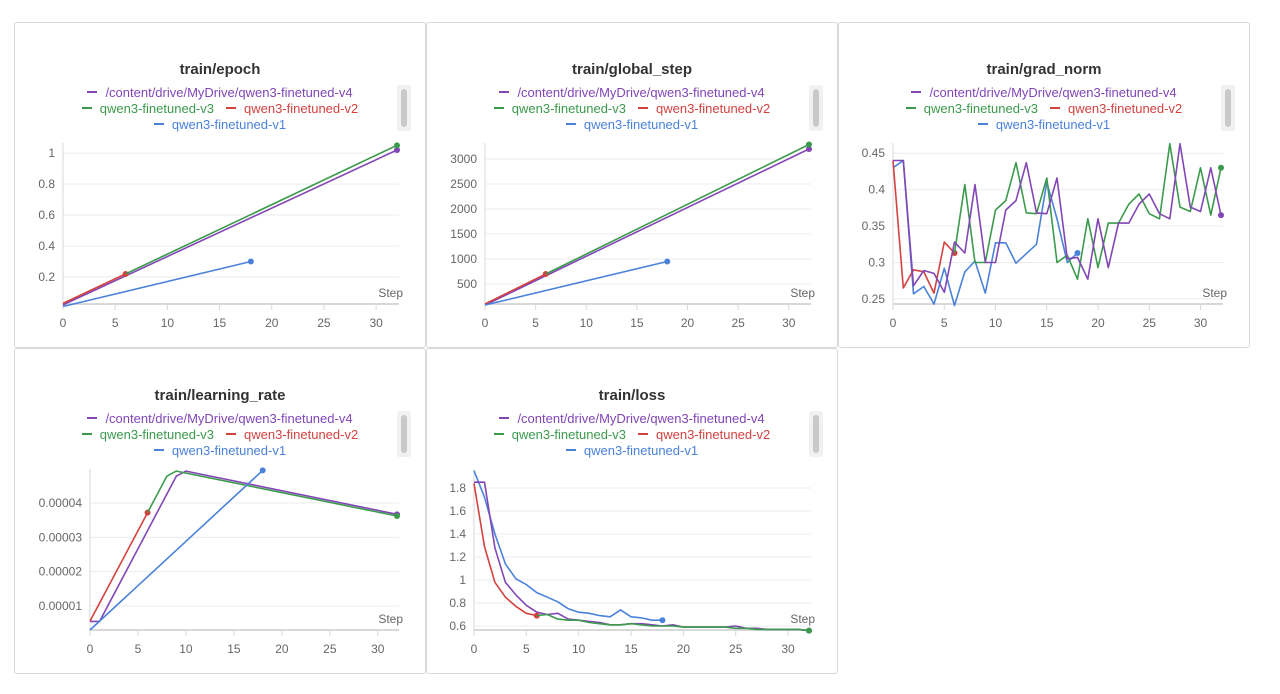 This screenshot has width=1280, height=694. Describe the element at coordinates (874, 153) in the screenshot. I see `y-tick-label: 0.45` at that location.